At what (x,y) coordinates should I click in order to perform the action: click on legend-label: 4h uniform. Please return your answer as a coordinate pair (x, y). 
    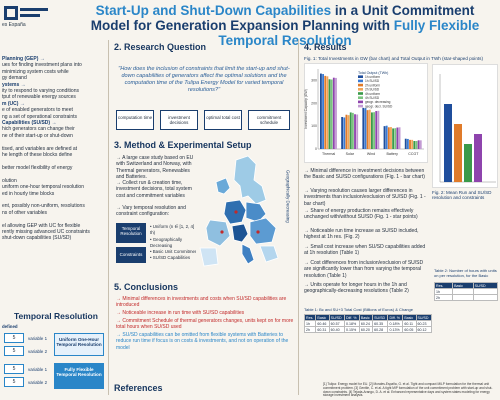
    Looking at the image, I should click on (372, 94).